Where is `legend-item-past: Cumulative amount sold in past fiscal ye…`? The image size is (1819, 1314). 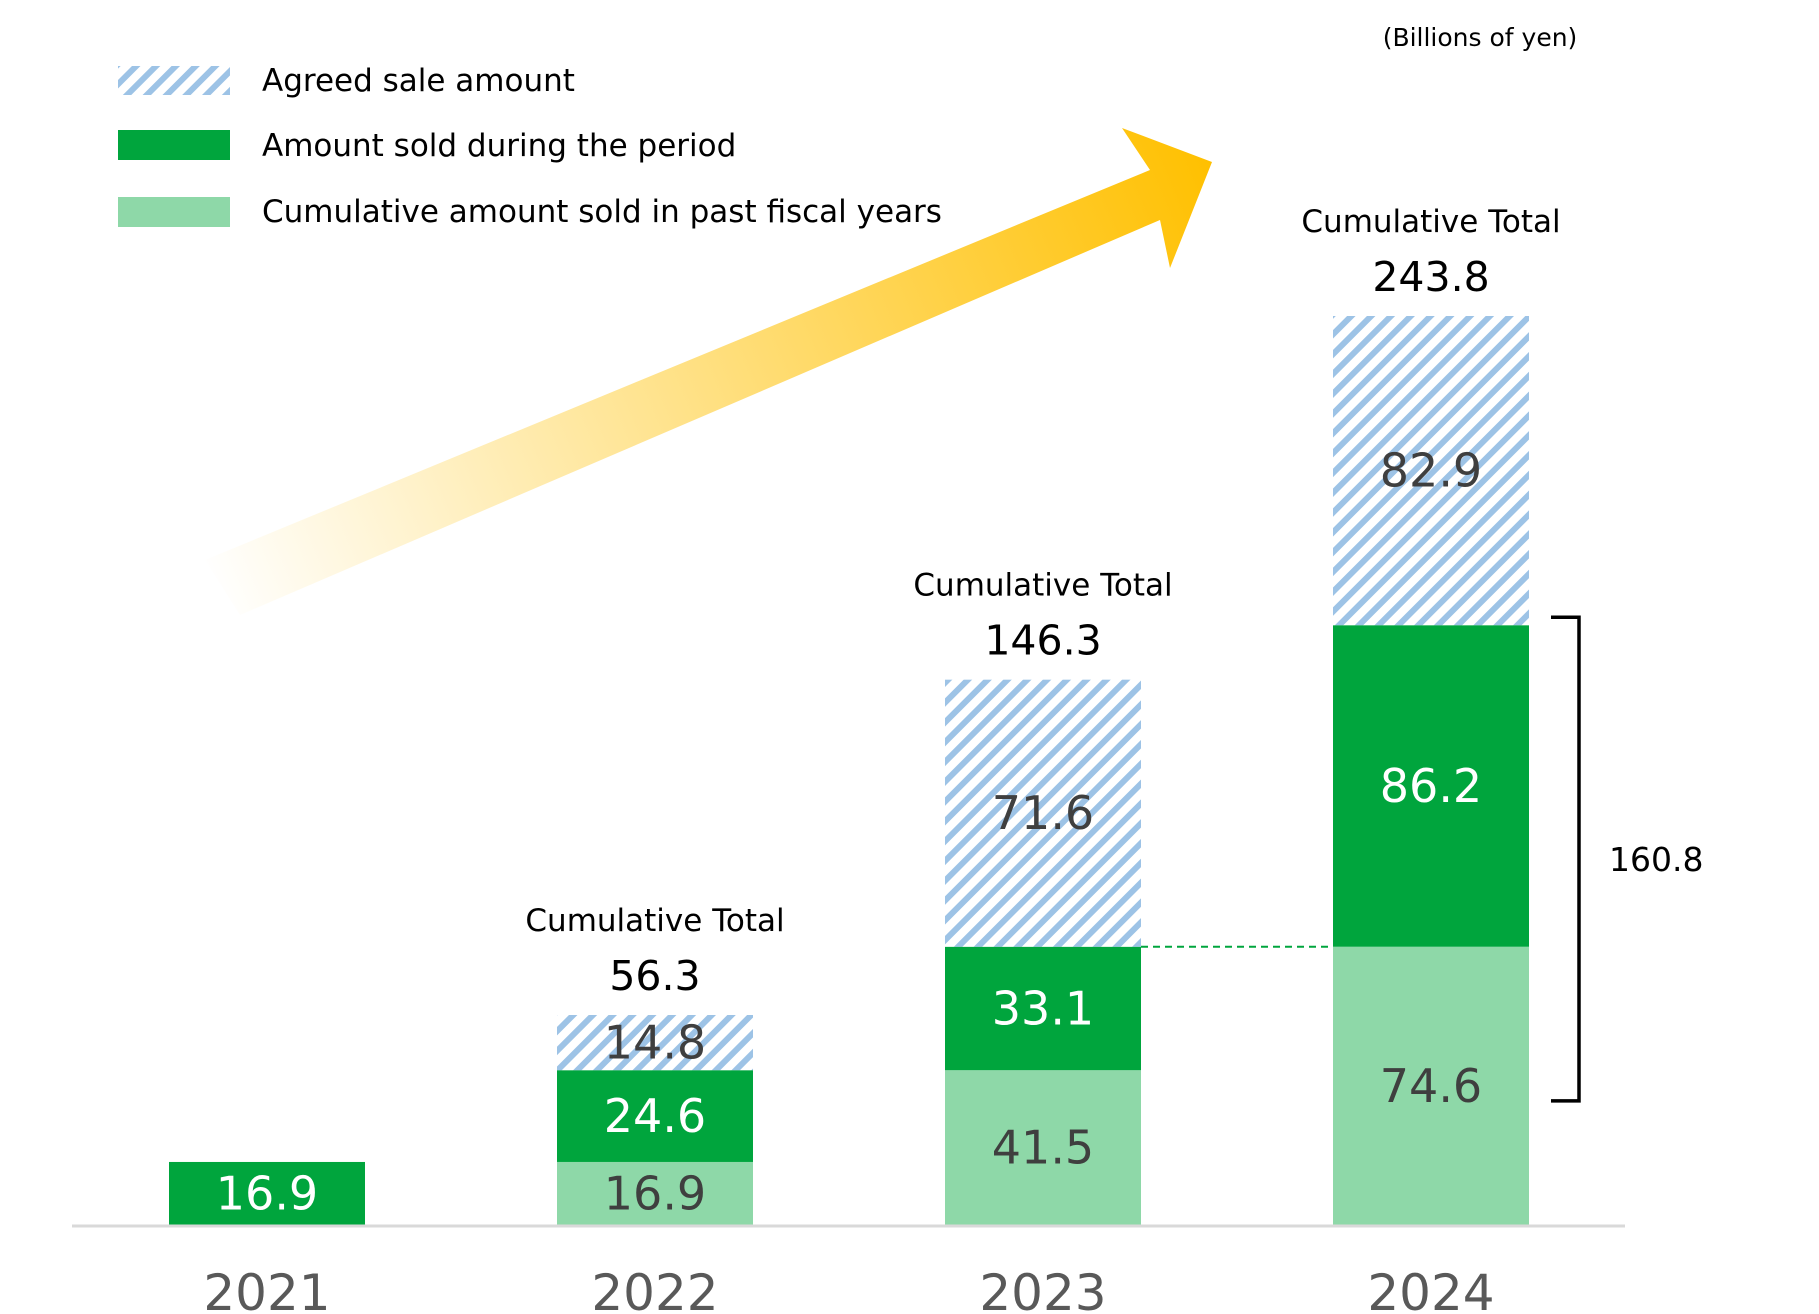 legend-item-past: Cumulative amount sold in past fiscal ye… is located at coordinates (530, 212).